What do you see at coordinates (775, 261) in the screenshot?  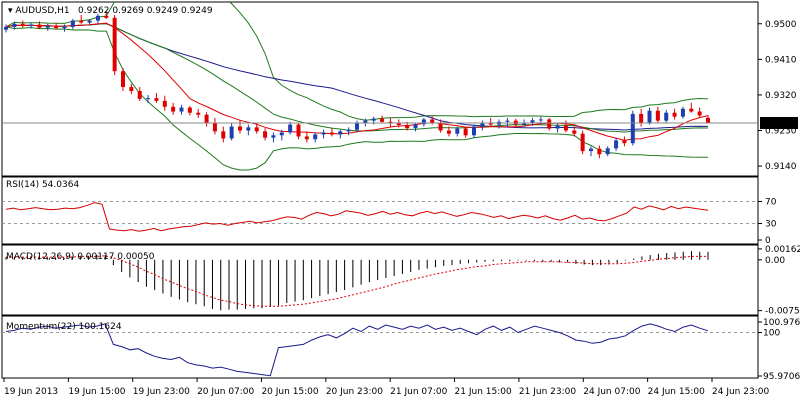 I see `y-tick-label: 0.00` at bounding box center [775, 261].